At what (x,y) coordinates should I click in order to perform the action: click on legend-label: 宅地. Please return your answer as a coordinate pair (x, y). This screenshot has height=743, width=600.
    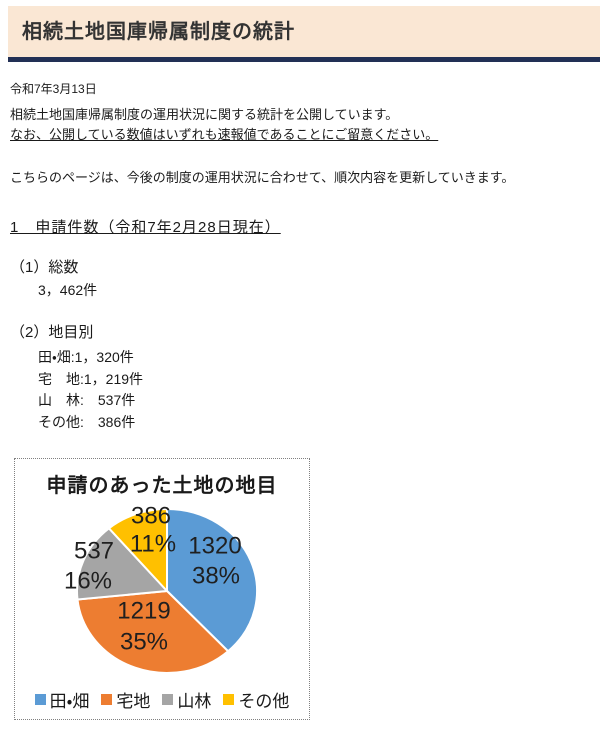
    Looking at the image, I should click on (133, 701).